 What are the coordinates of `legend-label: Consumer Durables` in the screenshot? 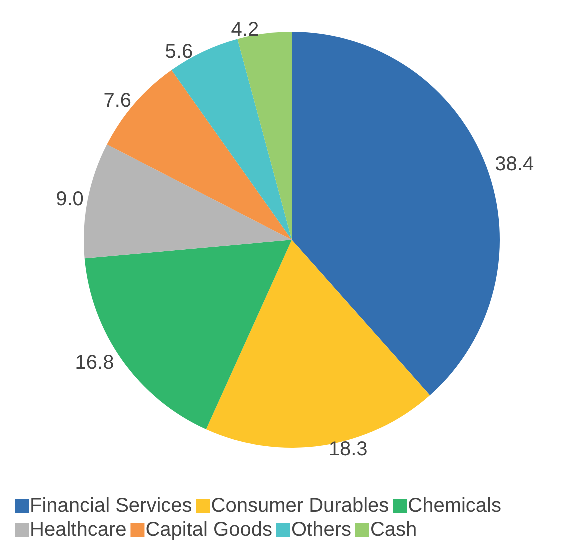 It's located at (300, 506).